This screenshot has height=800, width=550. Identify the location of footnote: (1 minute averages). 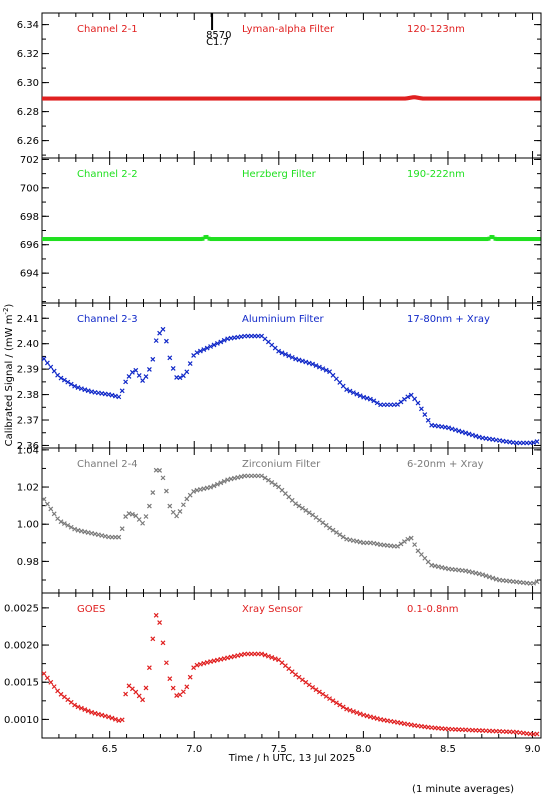
(463, 789).